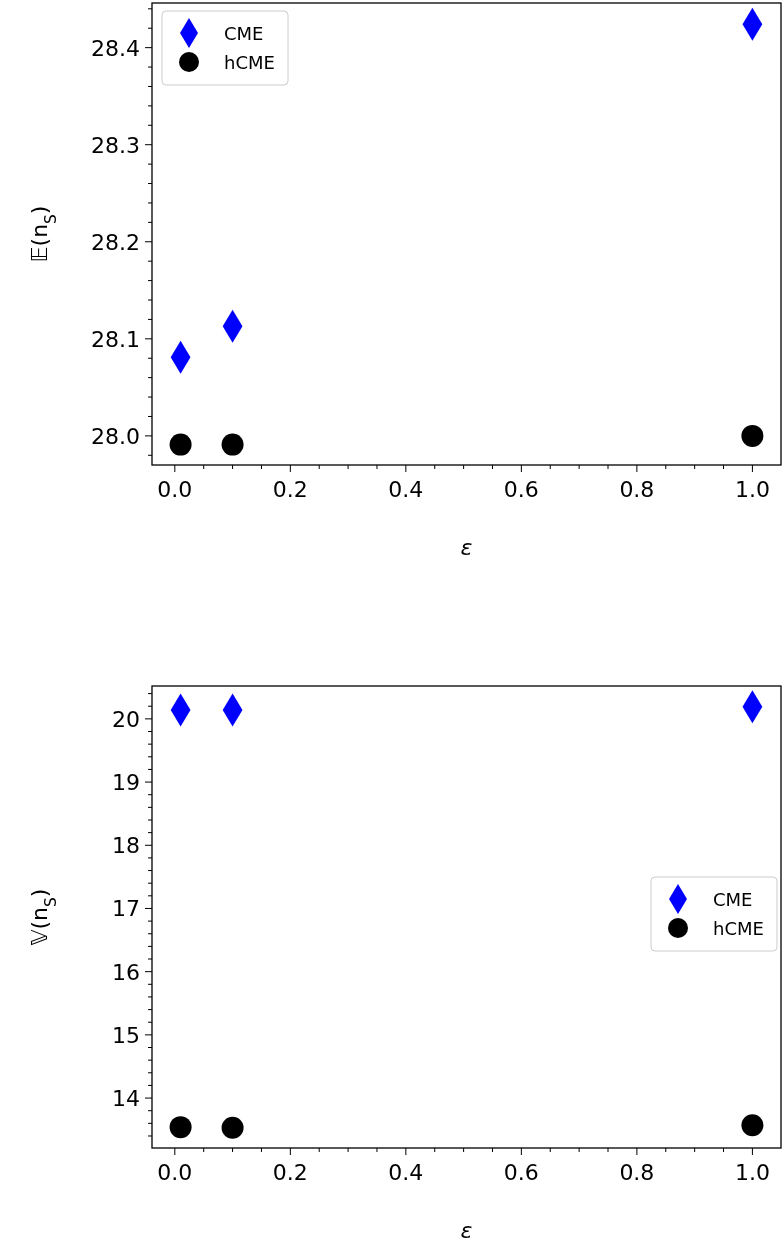  I want to click on y-tick-label: 17, so click(126, 909).